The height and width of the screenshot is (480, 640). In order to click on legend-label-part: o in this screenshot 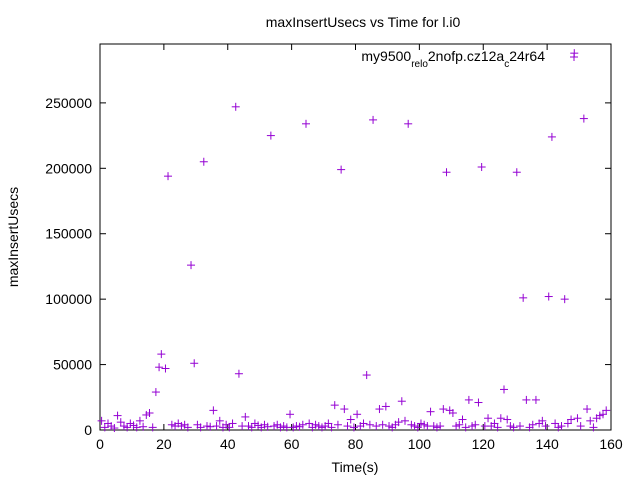, I will do `click(425, 64)`.